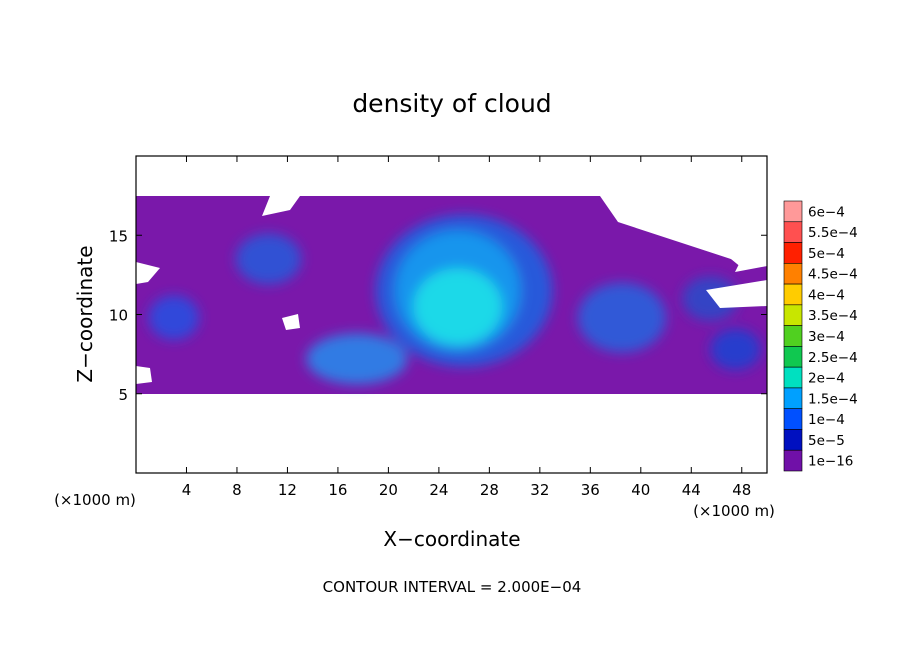  What do you see at coordinates (452, 587) in the screenshot?
I see `contour-interval-note: CONTOUR INTERVAL = 2.000E−04` at bounding box center [452, 587].